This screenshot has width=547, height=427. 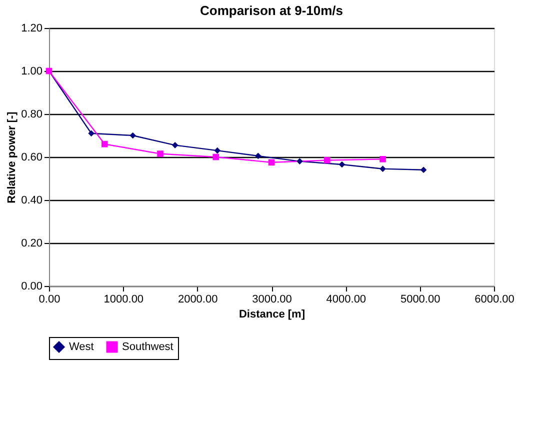 I want to click on y-tick-label: 1.20, so click(x=31, y=28).